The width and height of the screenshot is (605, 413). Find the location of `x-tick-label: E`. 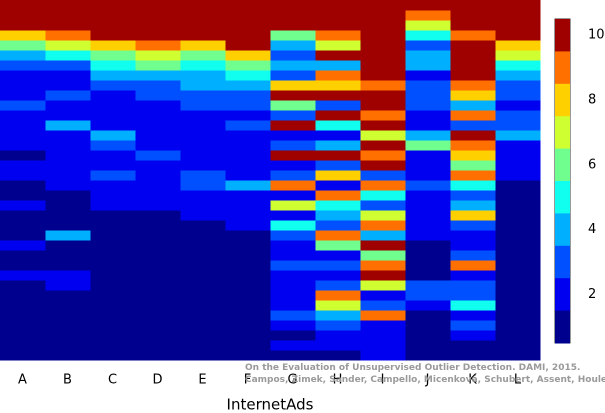

x-tick-label: E is located at coordinates (202, 380).